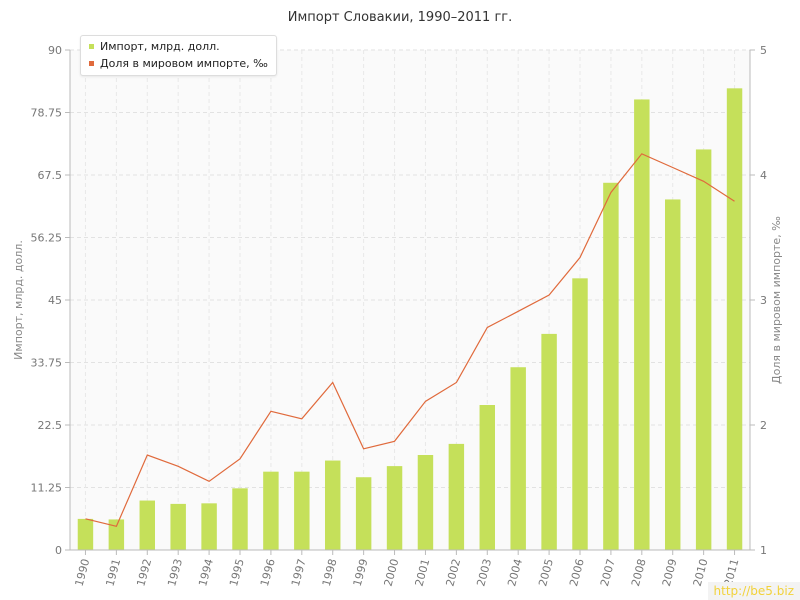 The height and width of the screenshot is (600, 800). I want to click on legend-item-share: Доля в мировом импорте, ‰, so click(178, 63).